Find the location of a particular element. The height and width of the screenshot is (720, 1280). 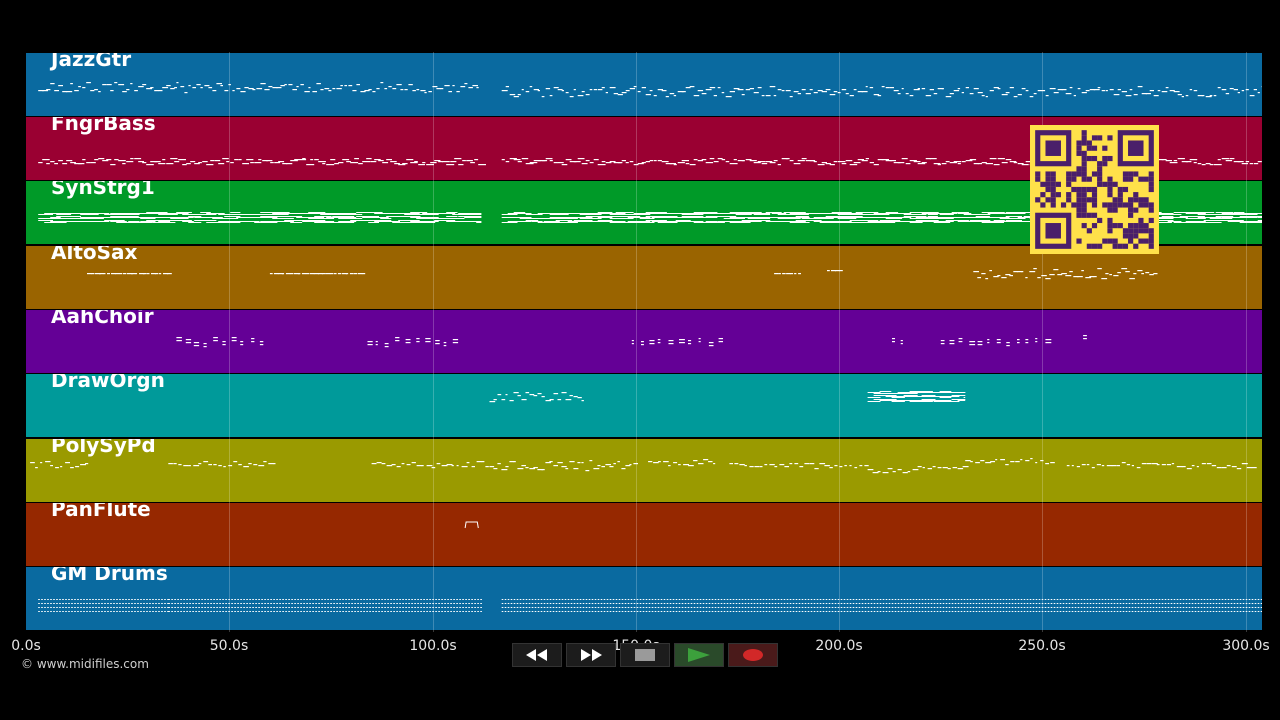

play-button is located at coordinates (699, 655).